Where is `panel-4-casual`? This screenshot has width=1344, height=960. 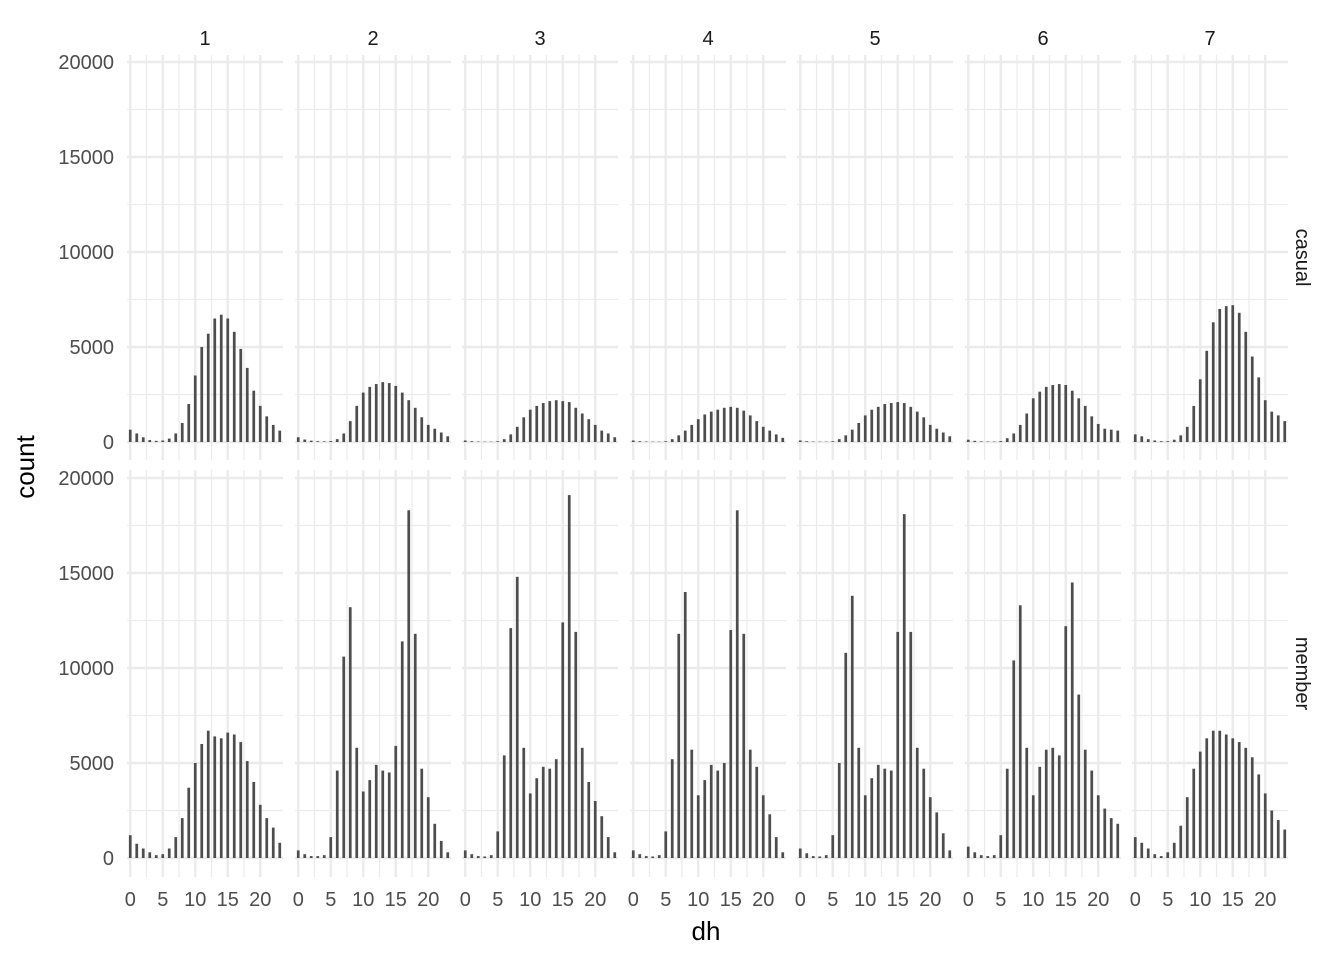 panel-4-casual is located at coordinates (708, 257).